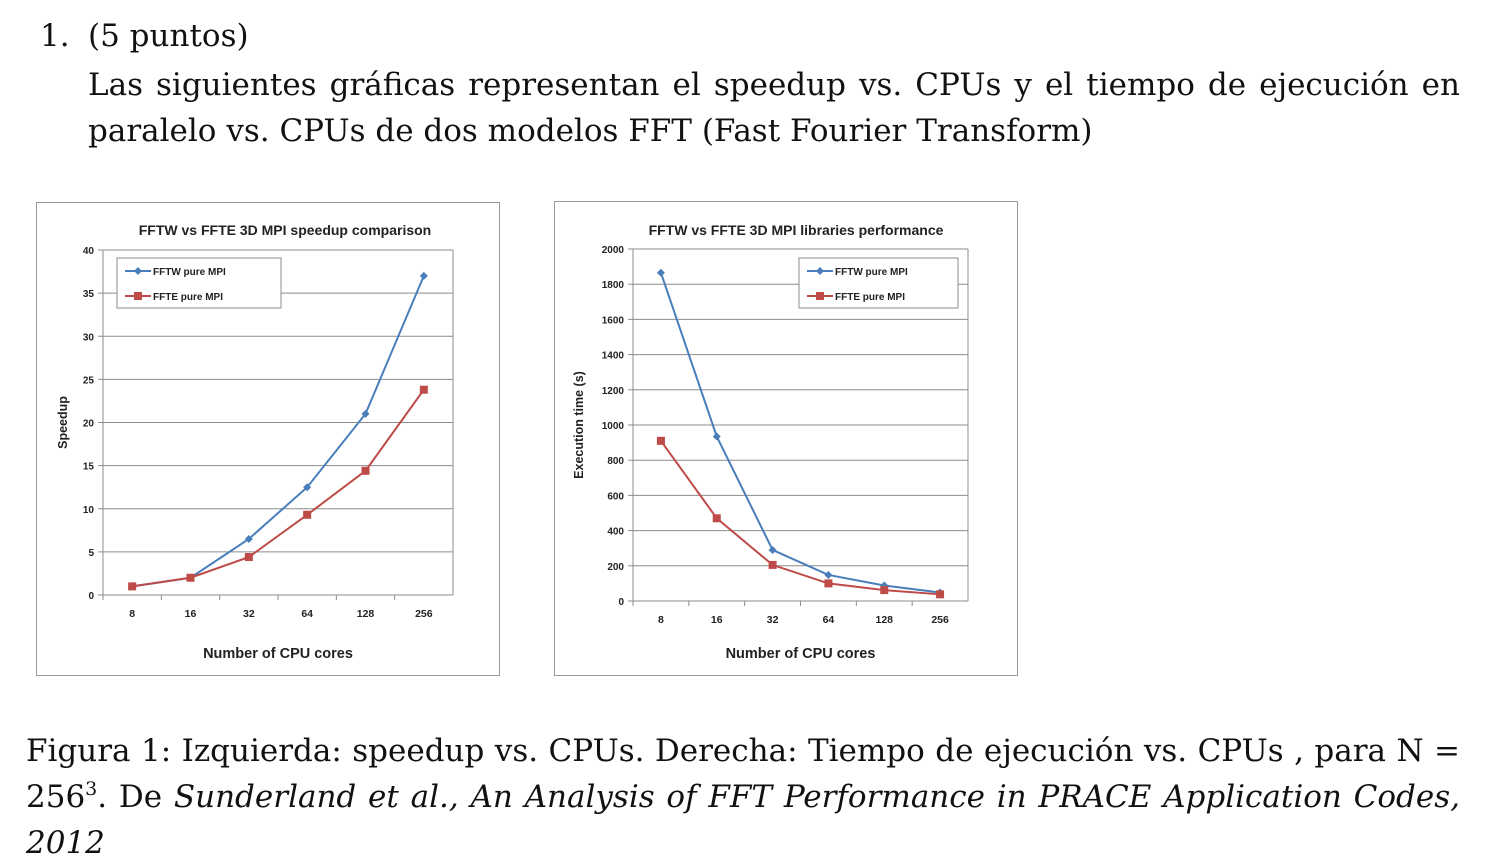 The width and height of the screenshot is (1492, 868). I want to click on y-tick-label: 20, so click(89, 424).